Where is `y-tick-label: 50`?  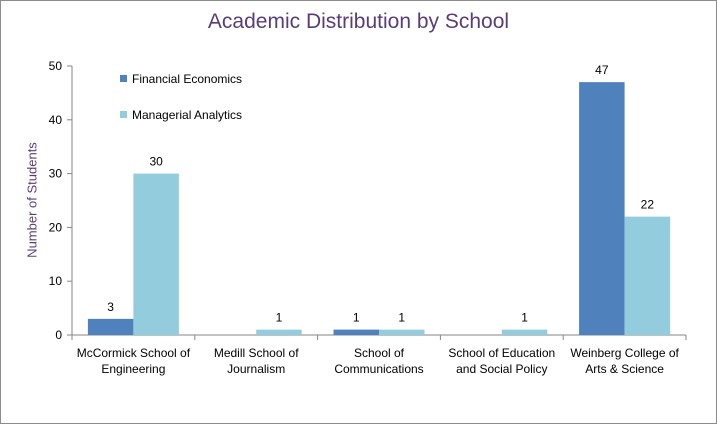 y-tick-label: 50 is located at coordinates (56, 66).